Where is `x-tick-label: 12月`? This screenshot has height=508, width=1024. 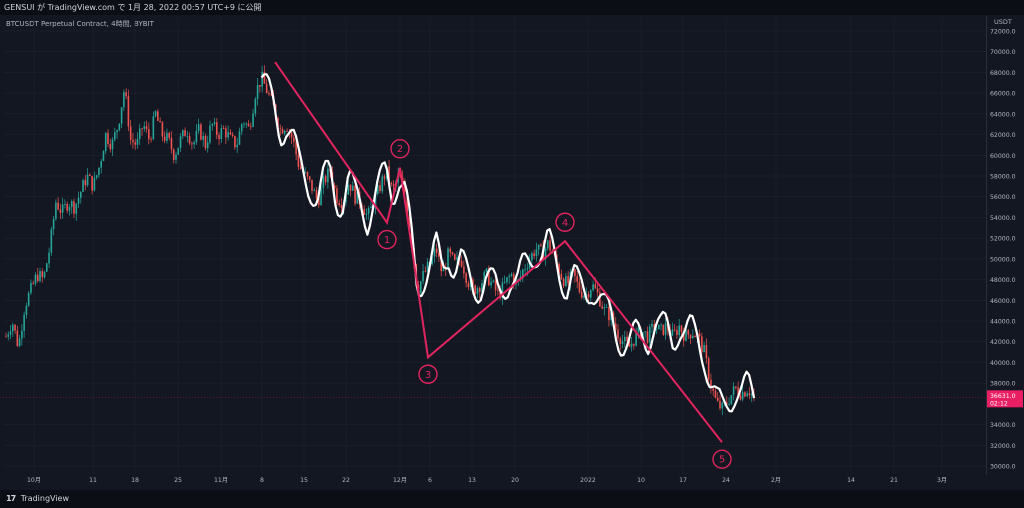
x-tick-label: 12月 is located at coordinates (400, 480).